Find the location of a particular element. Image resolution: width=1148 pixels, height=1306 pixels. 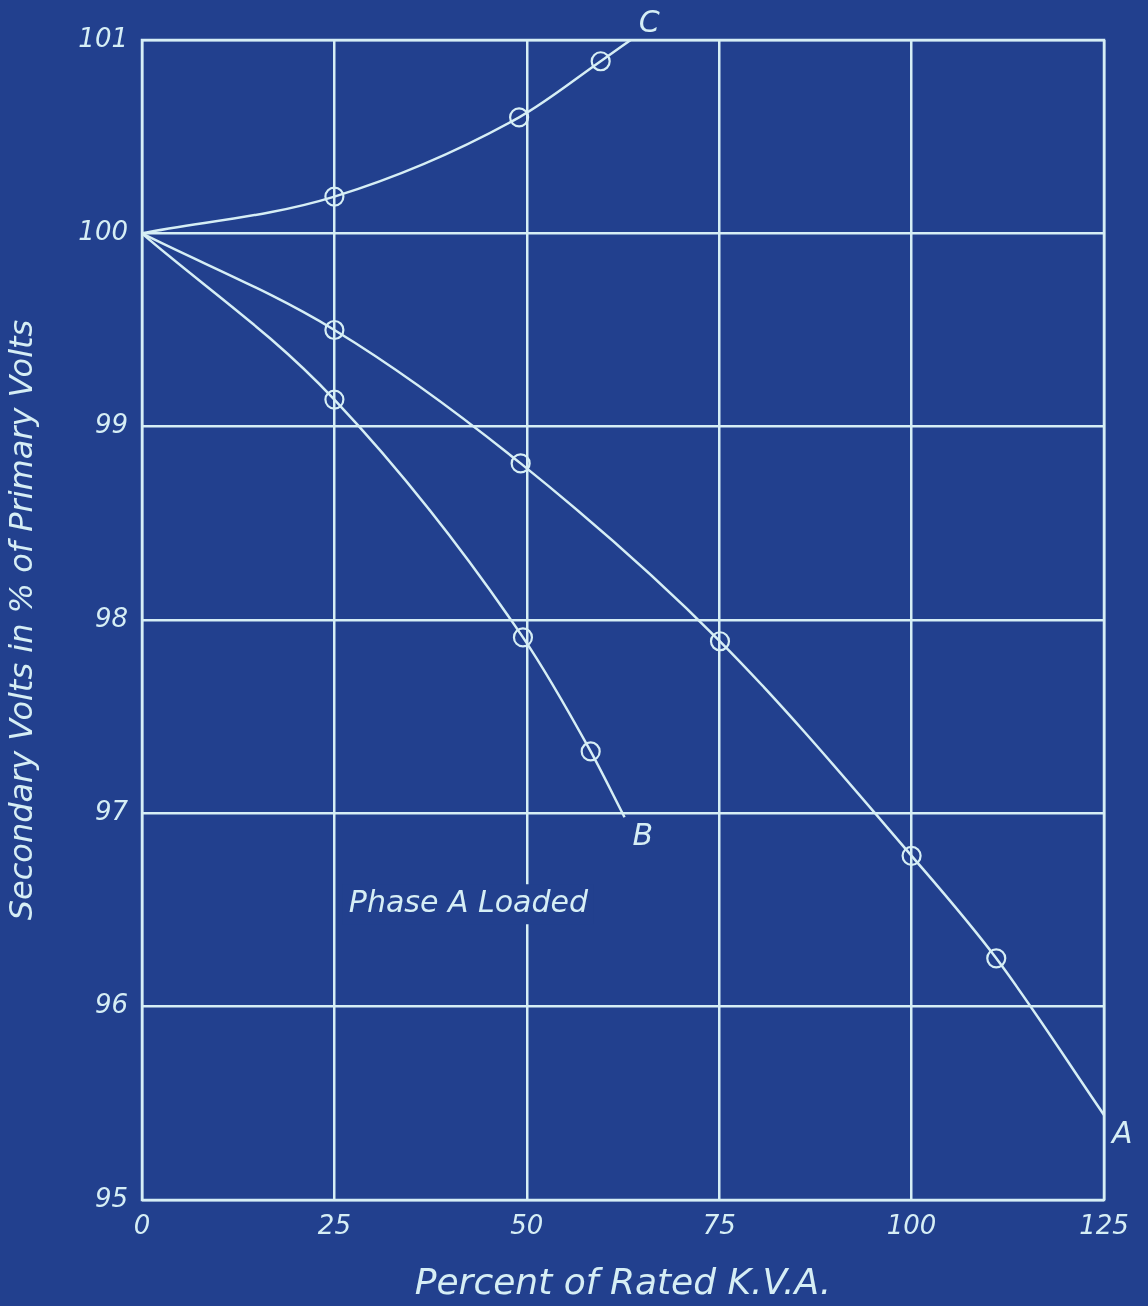

x-tick-label: 125 is located at coordinates (1104, 1225).